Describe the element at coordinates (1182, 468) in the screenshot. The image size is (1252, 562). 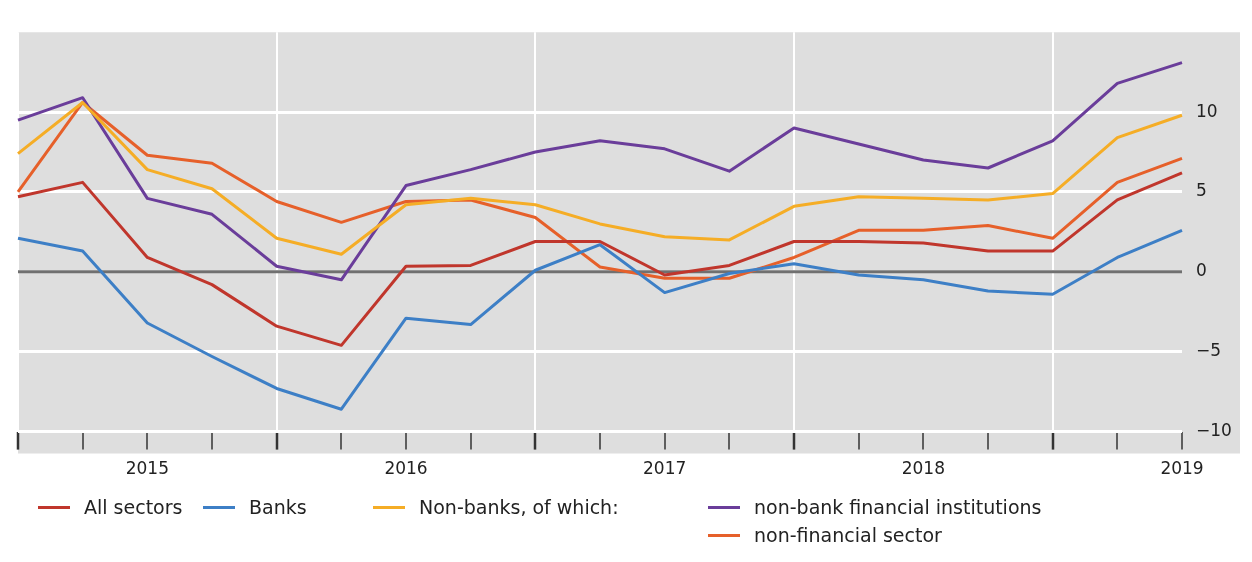
I see `x-tick-label: 2019` at that location.